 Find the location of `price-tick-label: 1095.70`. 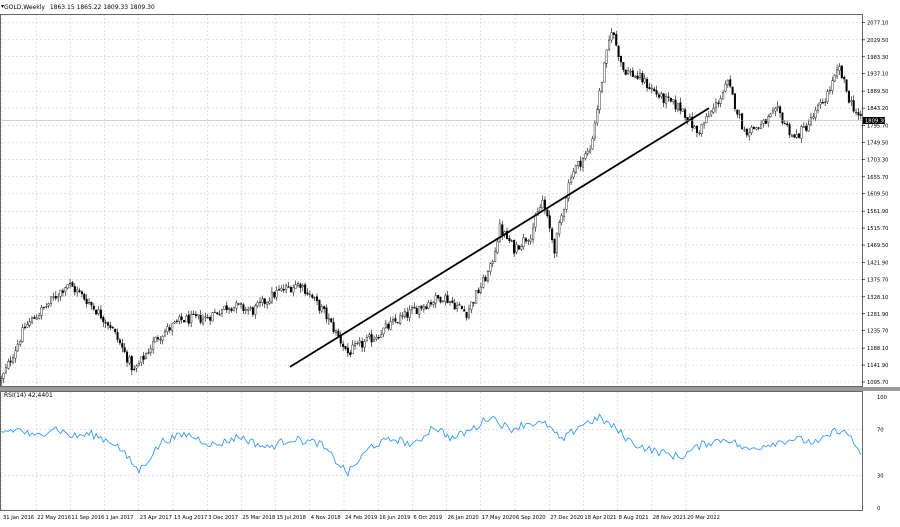

price-tick-label: 1095.70 is located at coordinates (877, 383).